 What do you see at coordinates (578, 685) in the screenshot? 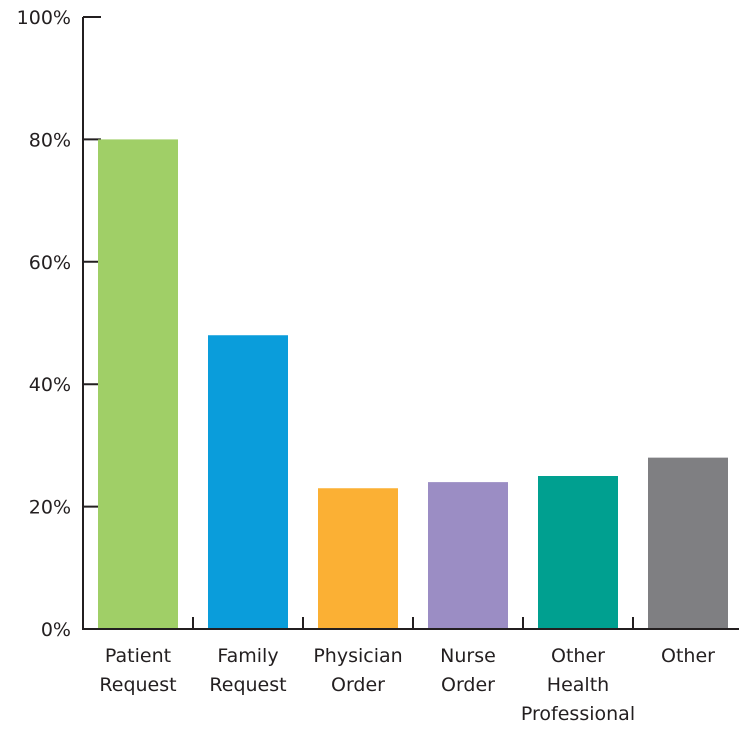
I see `x-category-label: Other Health Professional` at bounding box center [578, 685].